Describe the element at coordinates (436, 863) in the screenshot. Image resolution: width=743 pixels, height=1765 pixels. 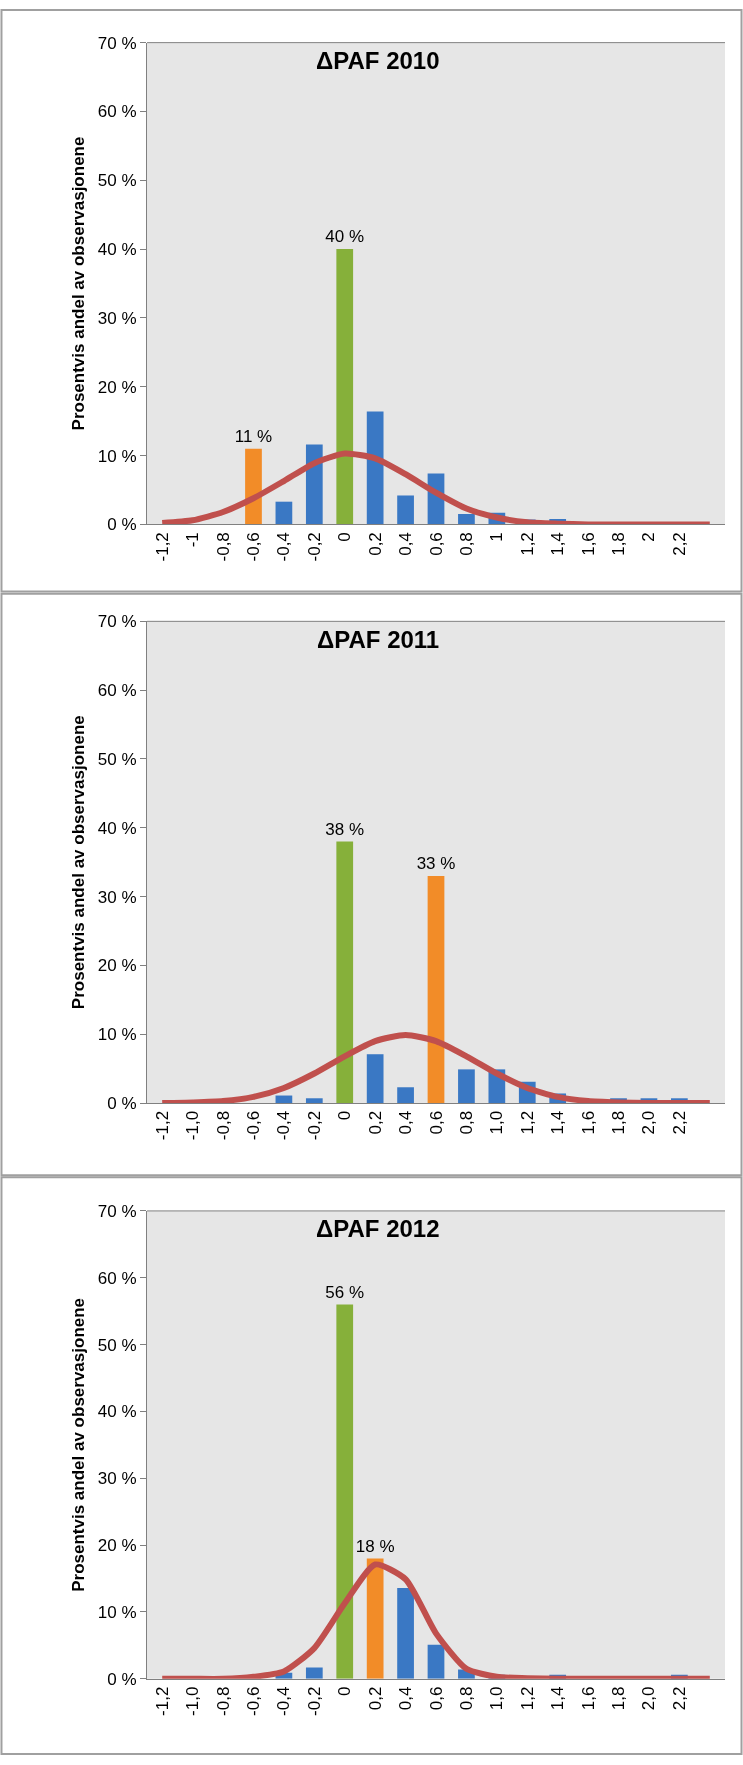
I see `data-label: 33 %` at that location.